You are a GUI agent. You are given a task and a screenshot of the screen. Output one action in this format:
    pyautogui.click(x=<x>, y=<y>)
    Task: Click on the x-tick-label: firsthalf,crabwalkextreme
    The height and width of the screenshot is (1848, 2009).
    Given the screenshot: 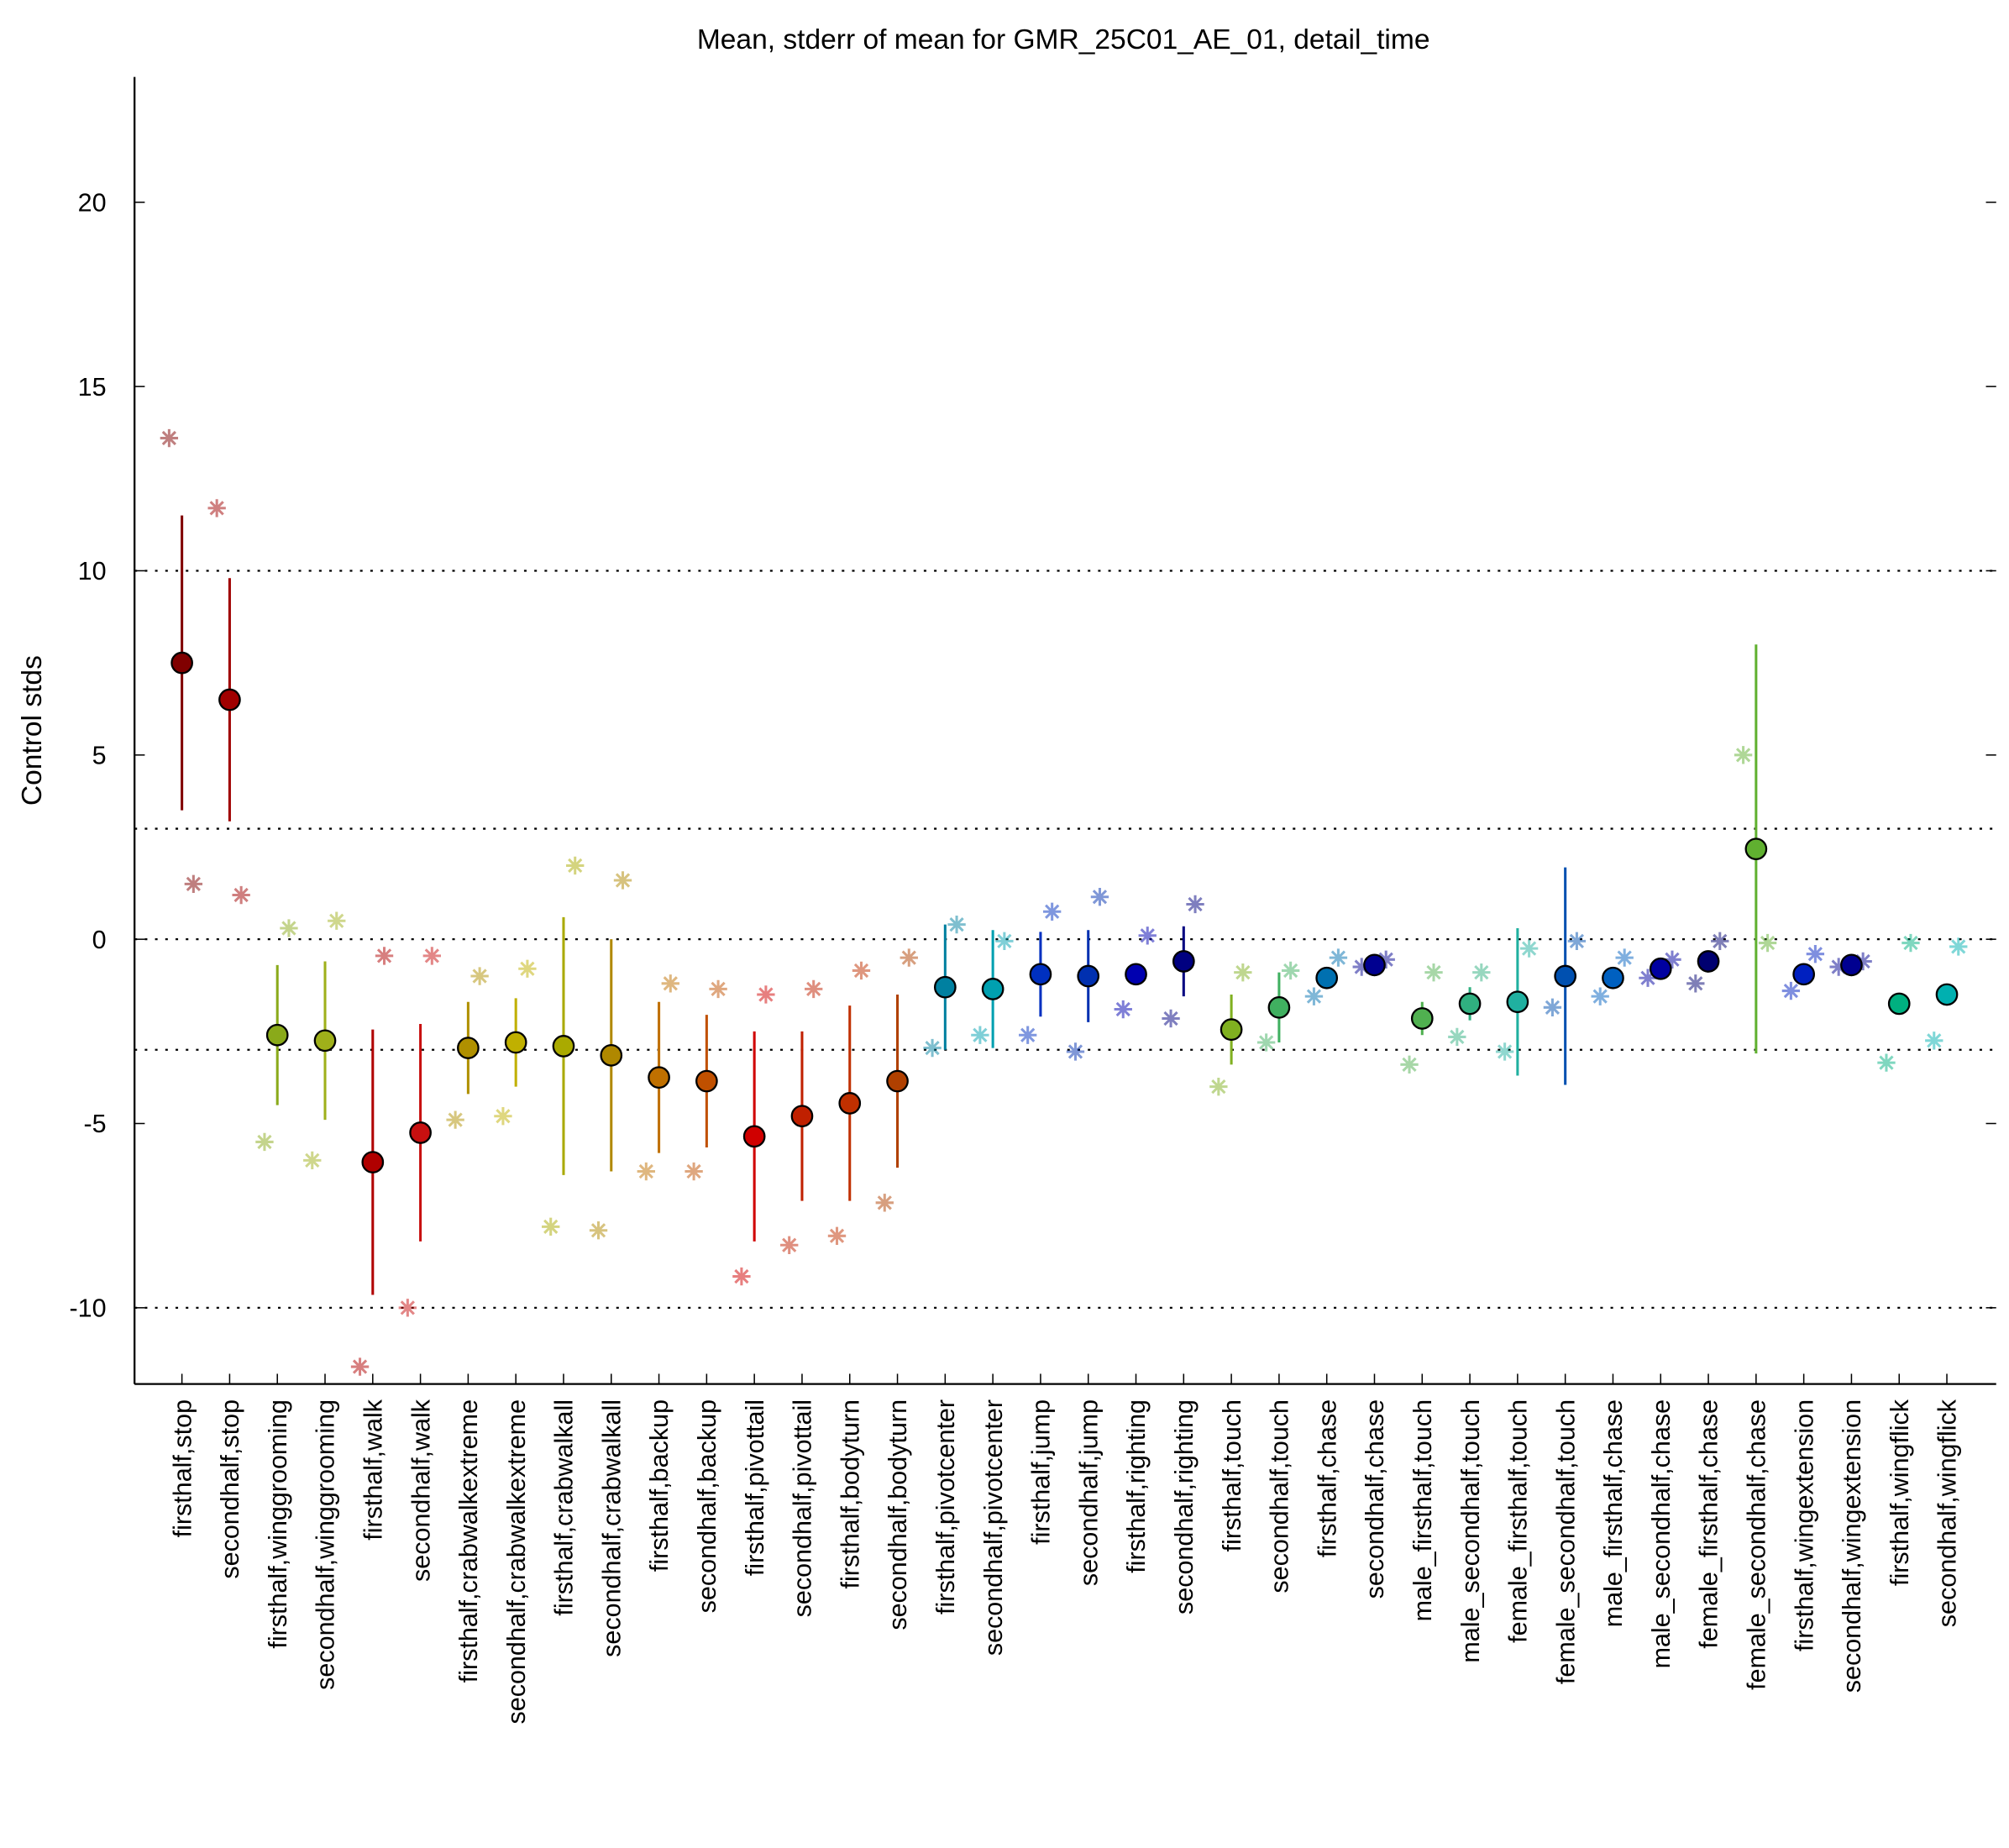 What is the action you would take?
    pyautogui.click(x=468, y=1541)
    